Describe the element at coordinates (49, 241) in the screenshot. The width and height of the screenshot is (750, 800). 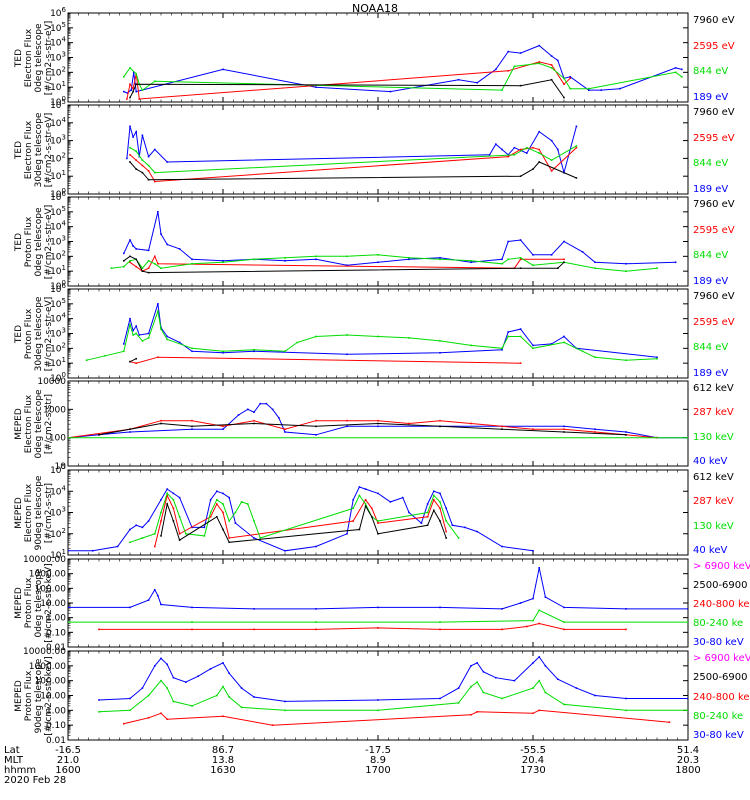
I see `ylabel-line: [#/cm2-s-str-eV]` at that location.